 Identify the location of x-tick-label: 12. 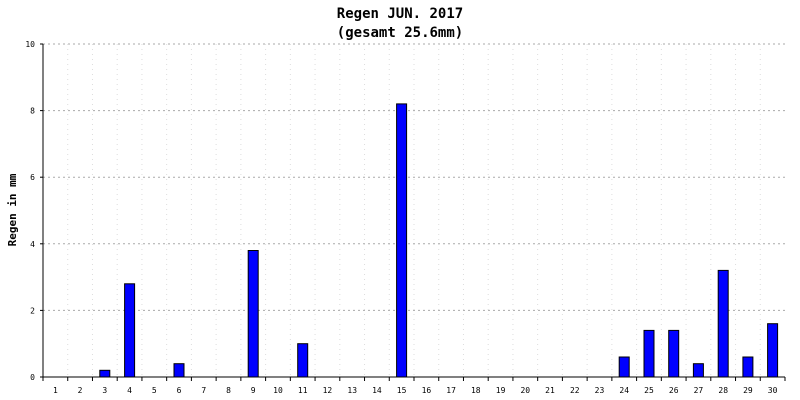
(328, 390).